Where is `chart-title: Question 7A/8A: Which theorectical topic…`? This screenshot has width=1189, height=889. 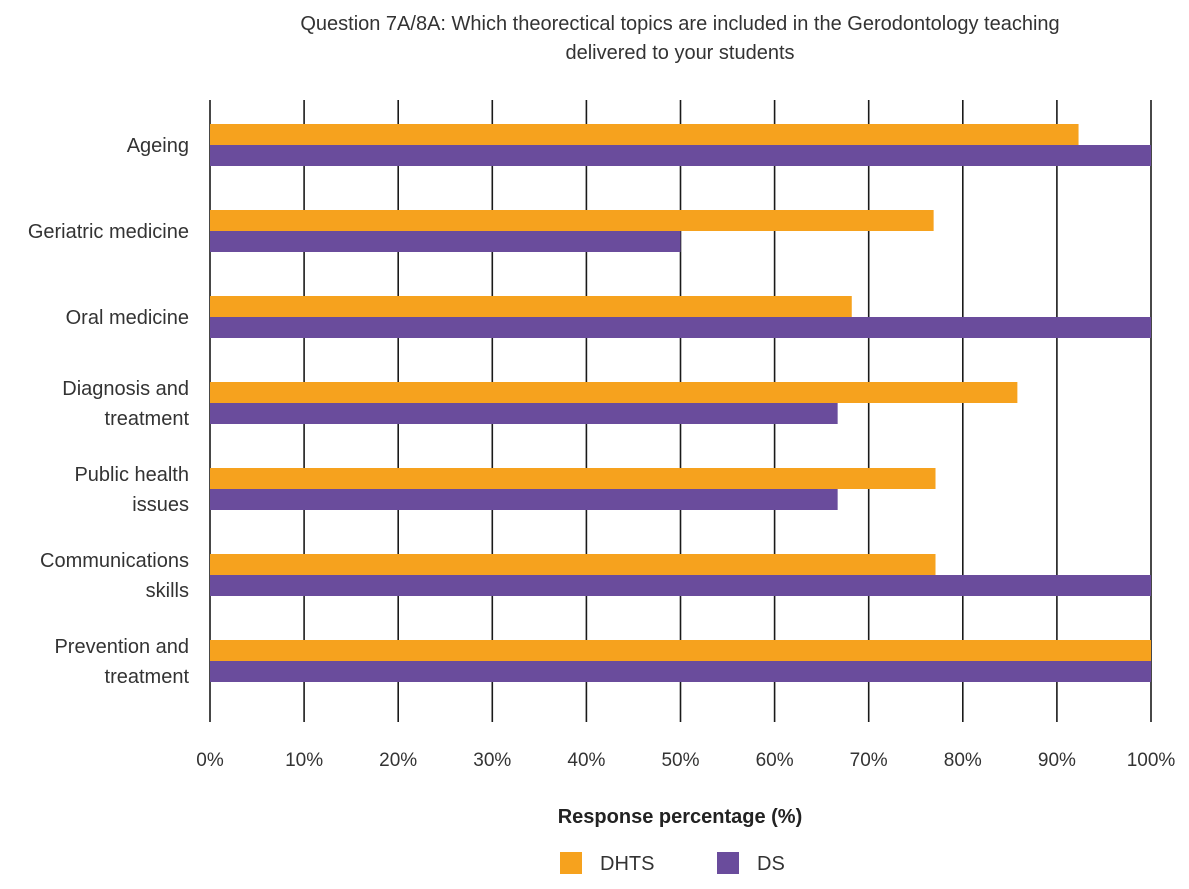 chart-title: Question 7A/8A: Which theorectical topic… is located at coordinates (679, 38).